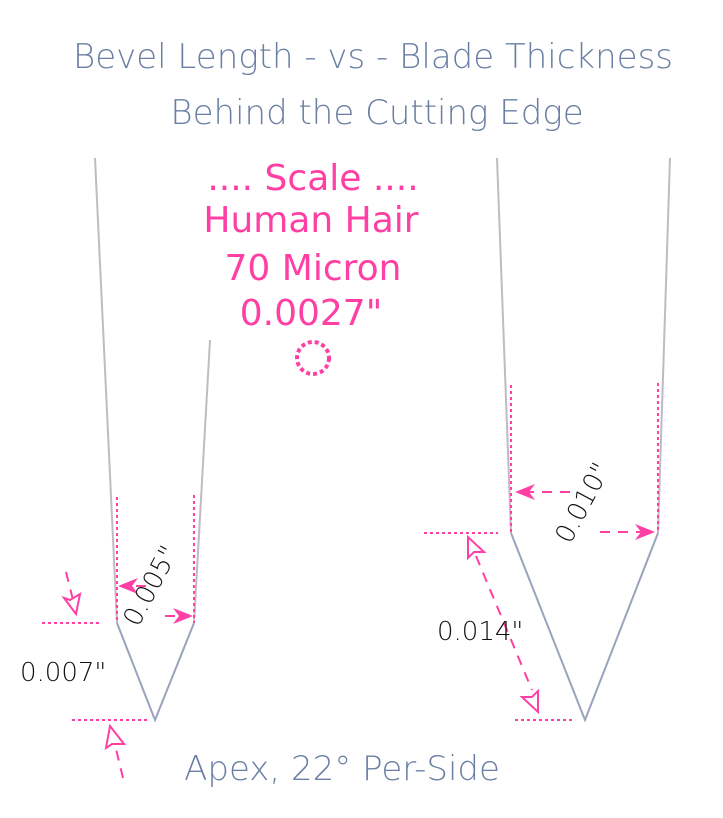 This screenshot has height=818, width=723. Describe the element at coordinates (480, 632) in the screenshot. I see `right-bevel-label: 0.014"` at that location.